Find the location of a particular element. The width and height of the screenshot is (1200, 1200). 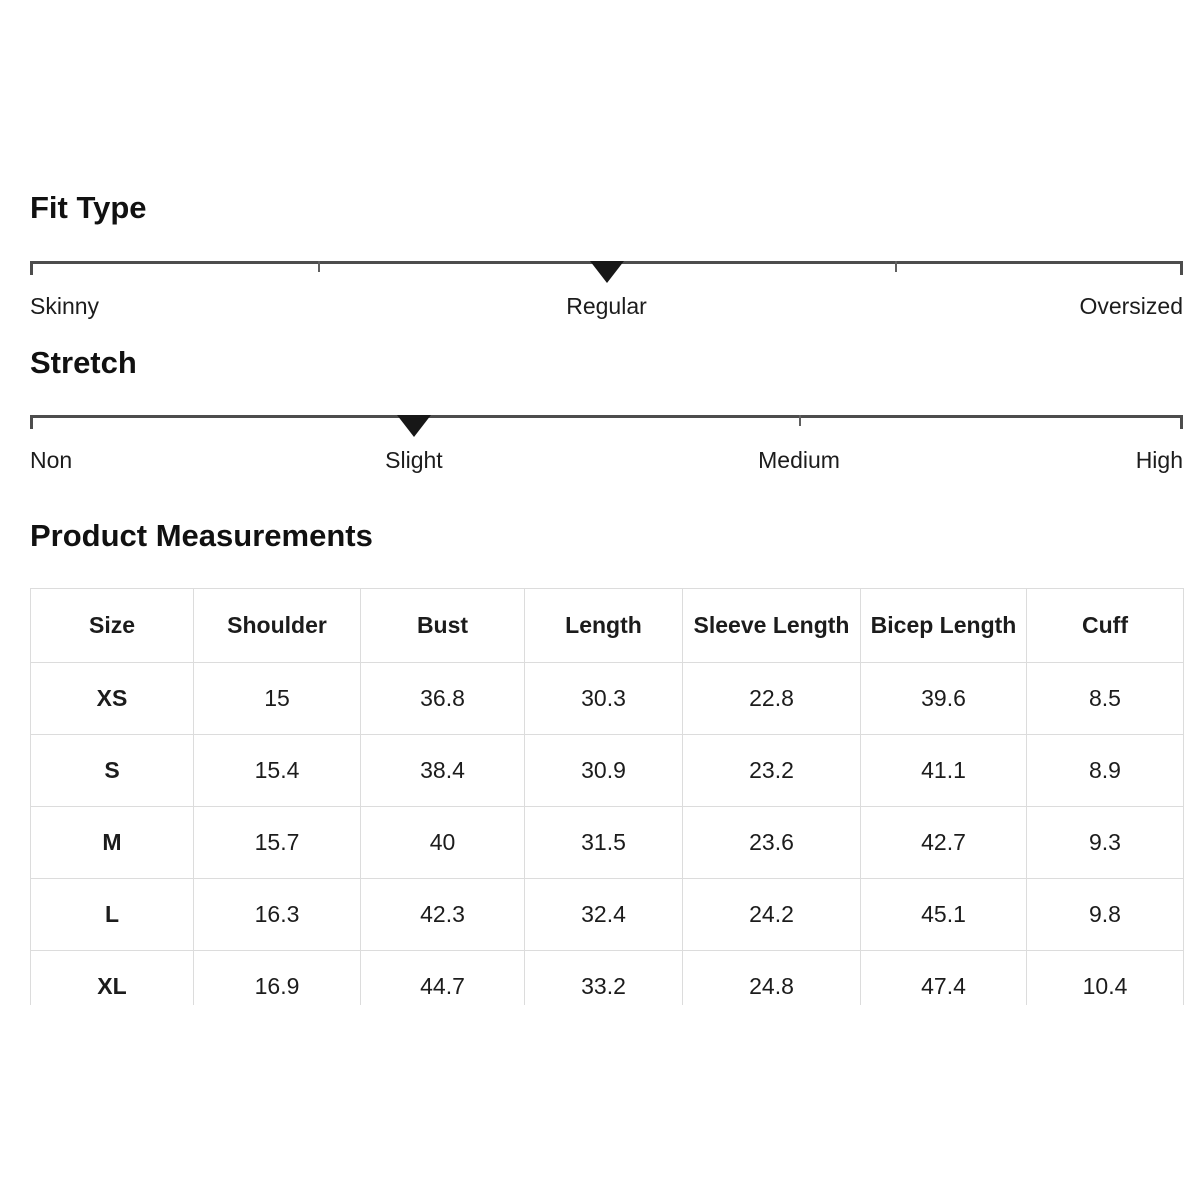

stretch-marker-icon is located at coordinates (413, 426).